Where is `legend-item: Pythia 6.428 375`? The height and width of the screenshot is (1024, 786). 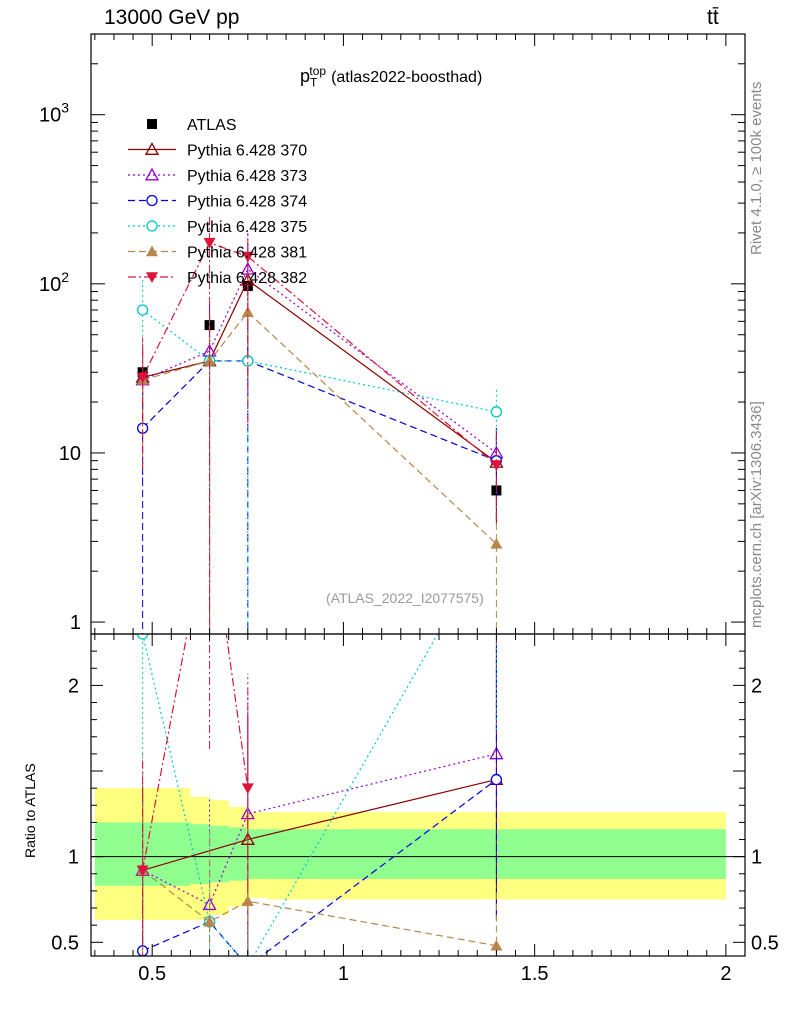
legend-item: Pythia 6.428 375 is located at coordinates (217, 227).